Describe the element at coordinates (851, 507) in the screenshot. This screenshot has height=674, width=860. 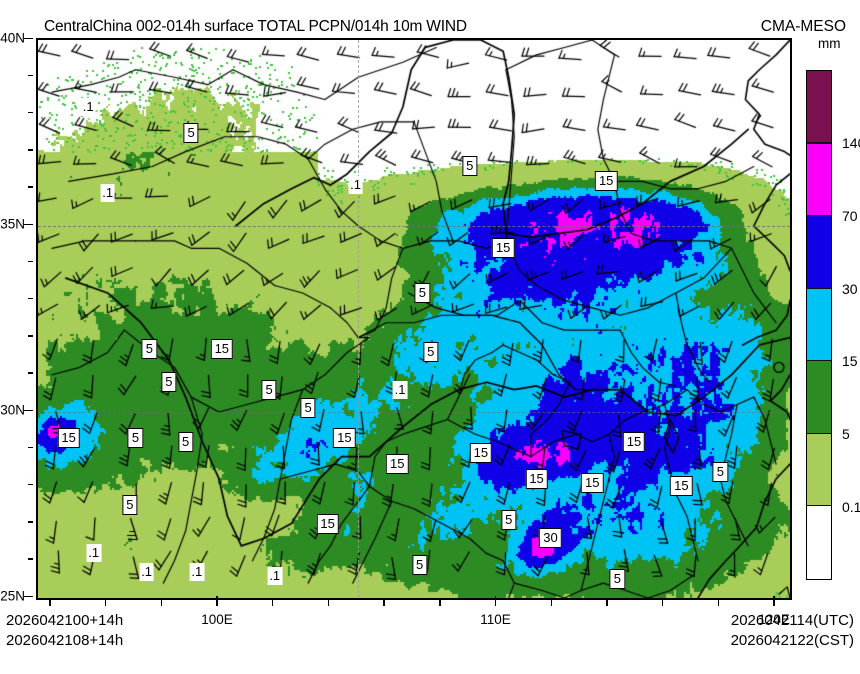
I see `colorbar-tick-label: 0.1` at that location.